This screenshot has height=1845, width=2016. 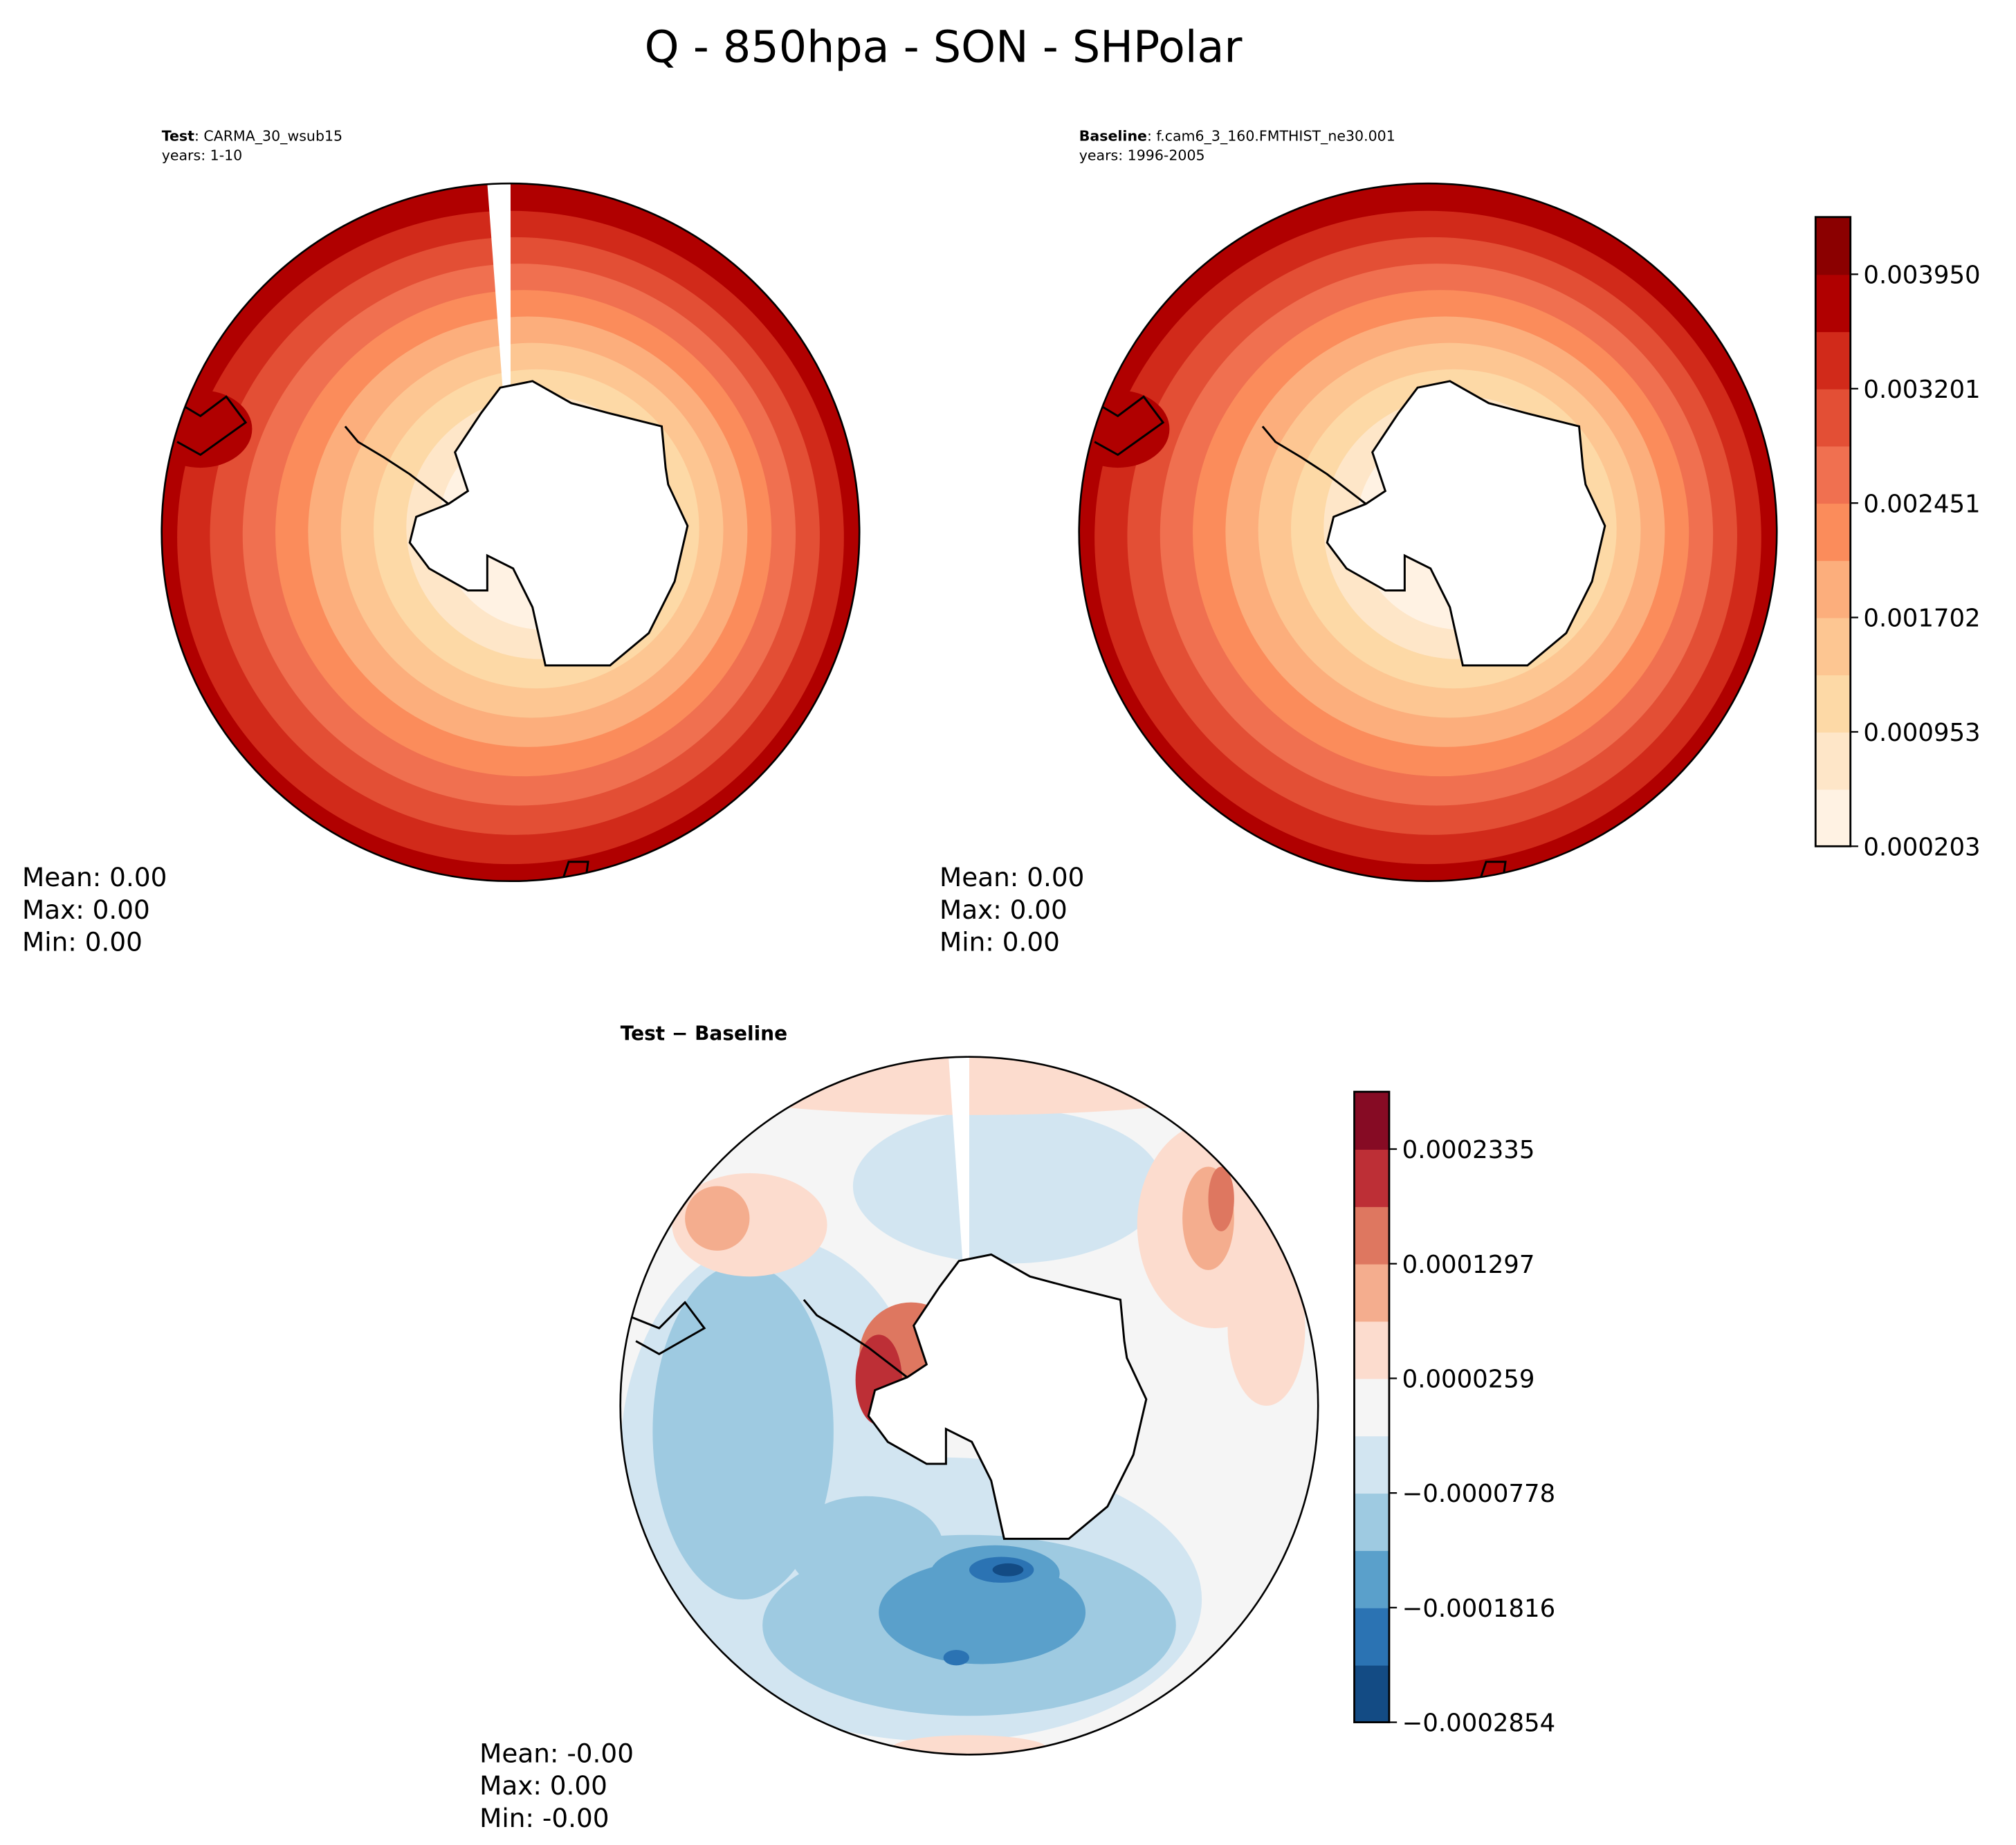 What do you see at coordinates (1000, 942) in the screenshot?
I see `baseline-min: Min: 0.00` at bounding box center [1000, 942].